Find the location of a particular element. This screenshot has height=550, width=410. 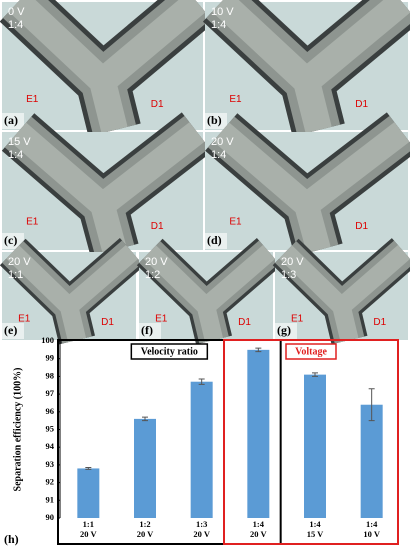

ratio-label: 1:3 is located at coordinates (288, 275).